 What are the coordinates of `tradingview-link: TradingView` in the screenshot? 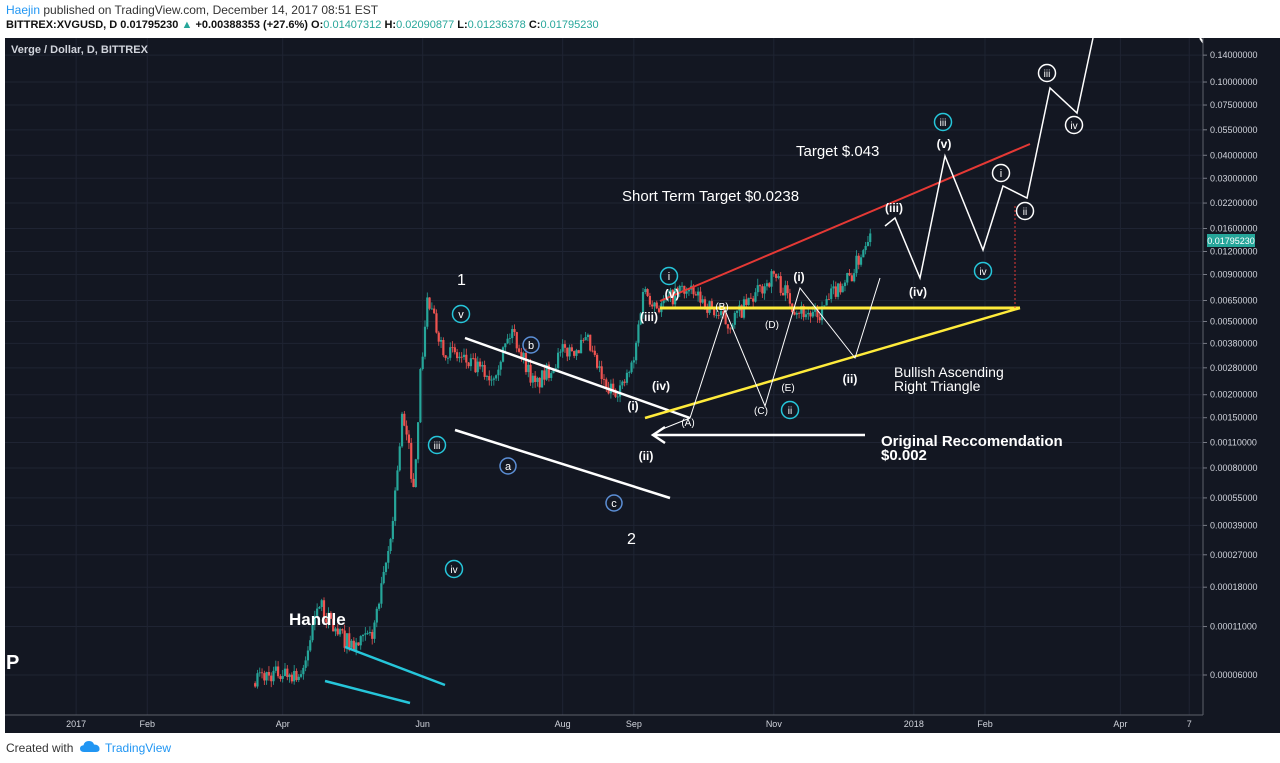 It's located at (138, 748).